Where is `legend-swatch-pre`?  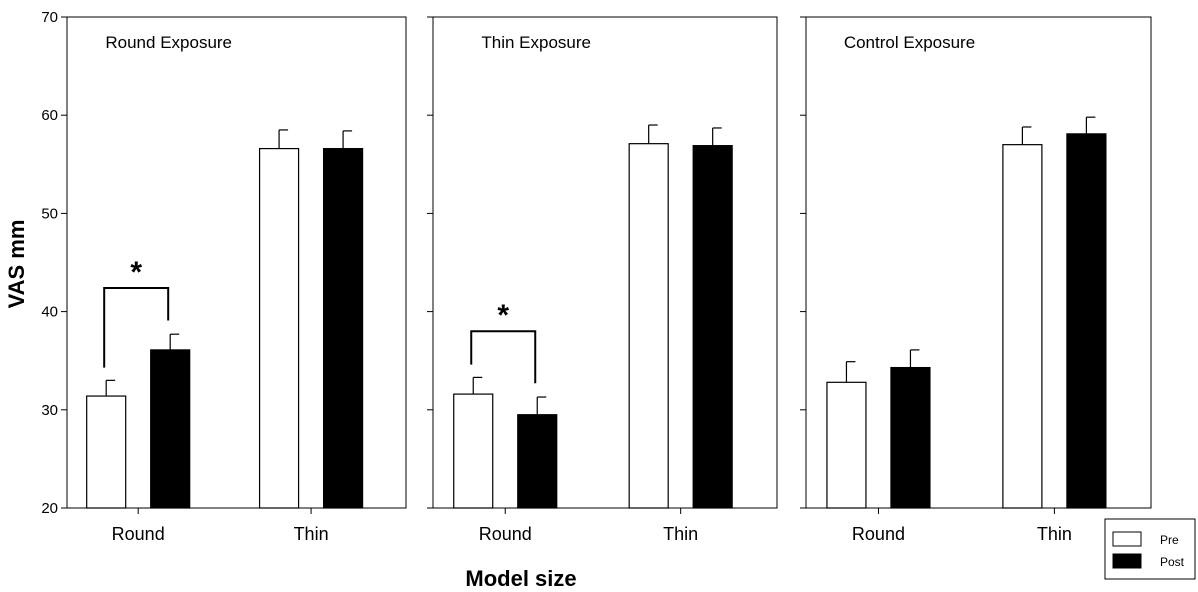 legend-swatch-pre is located at coordinates (1127, 539).